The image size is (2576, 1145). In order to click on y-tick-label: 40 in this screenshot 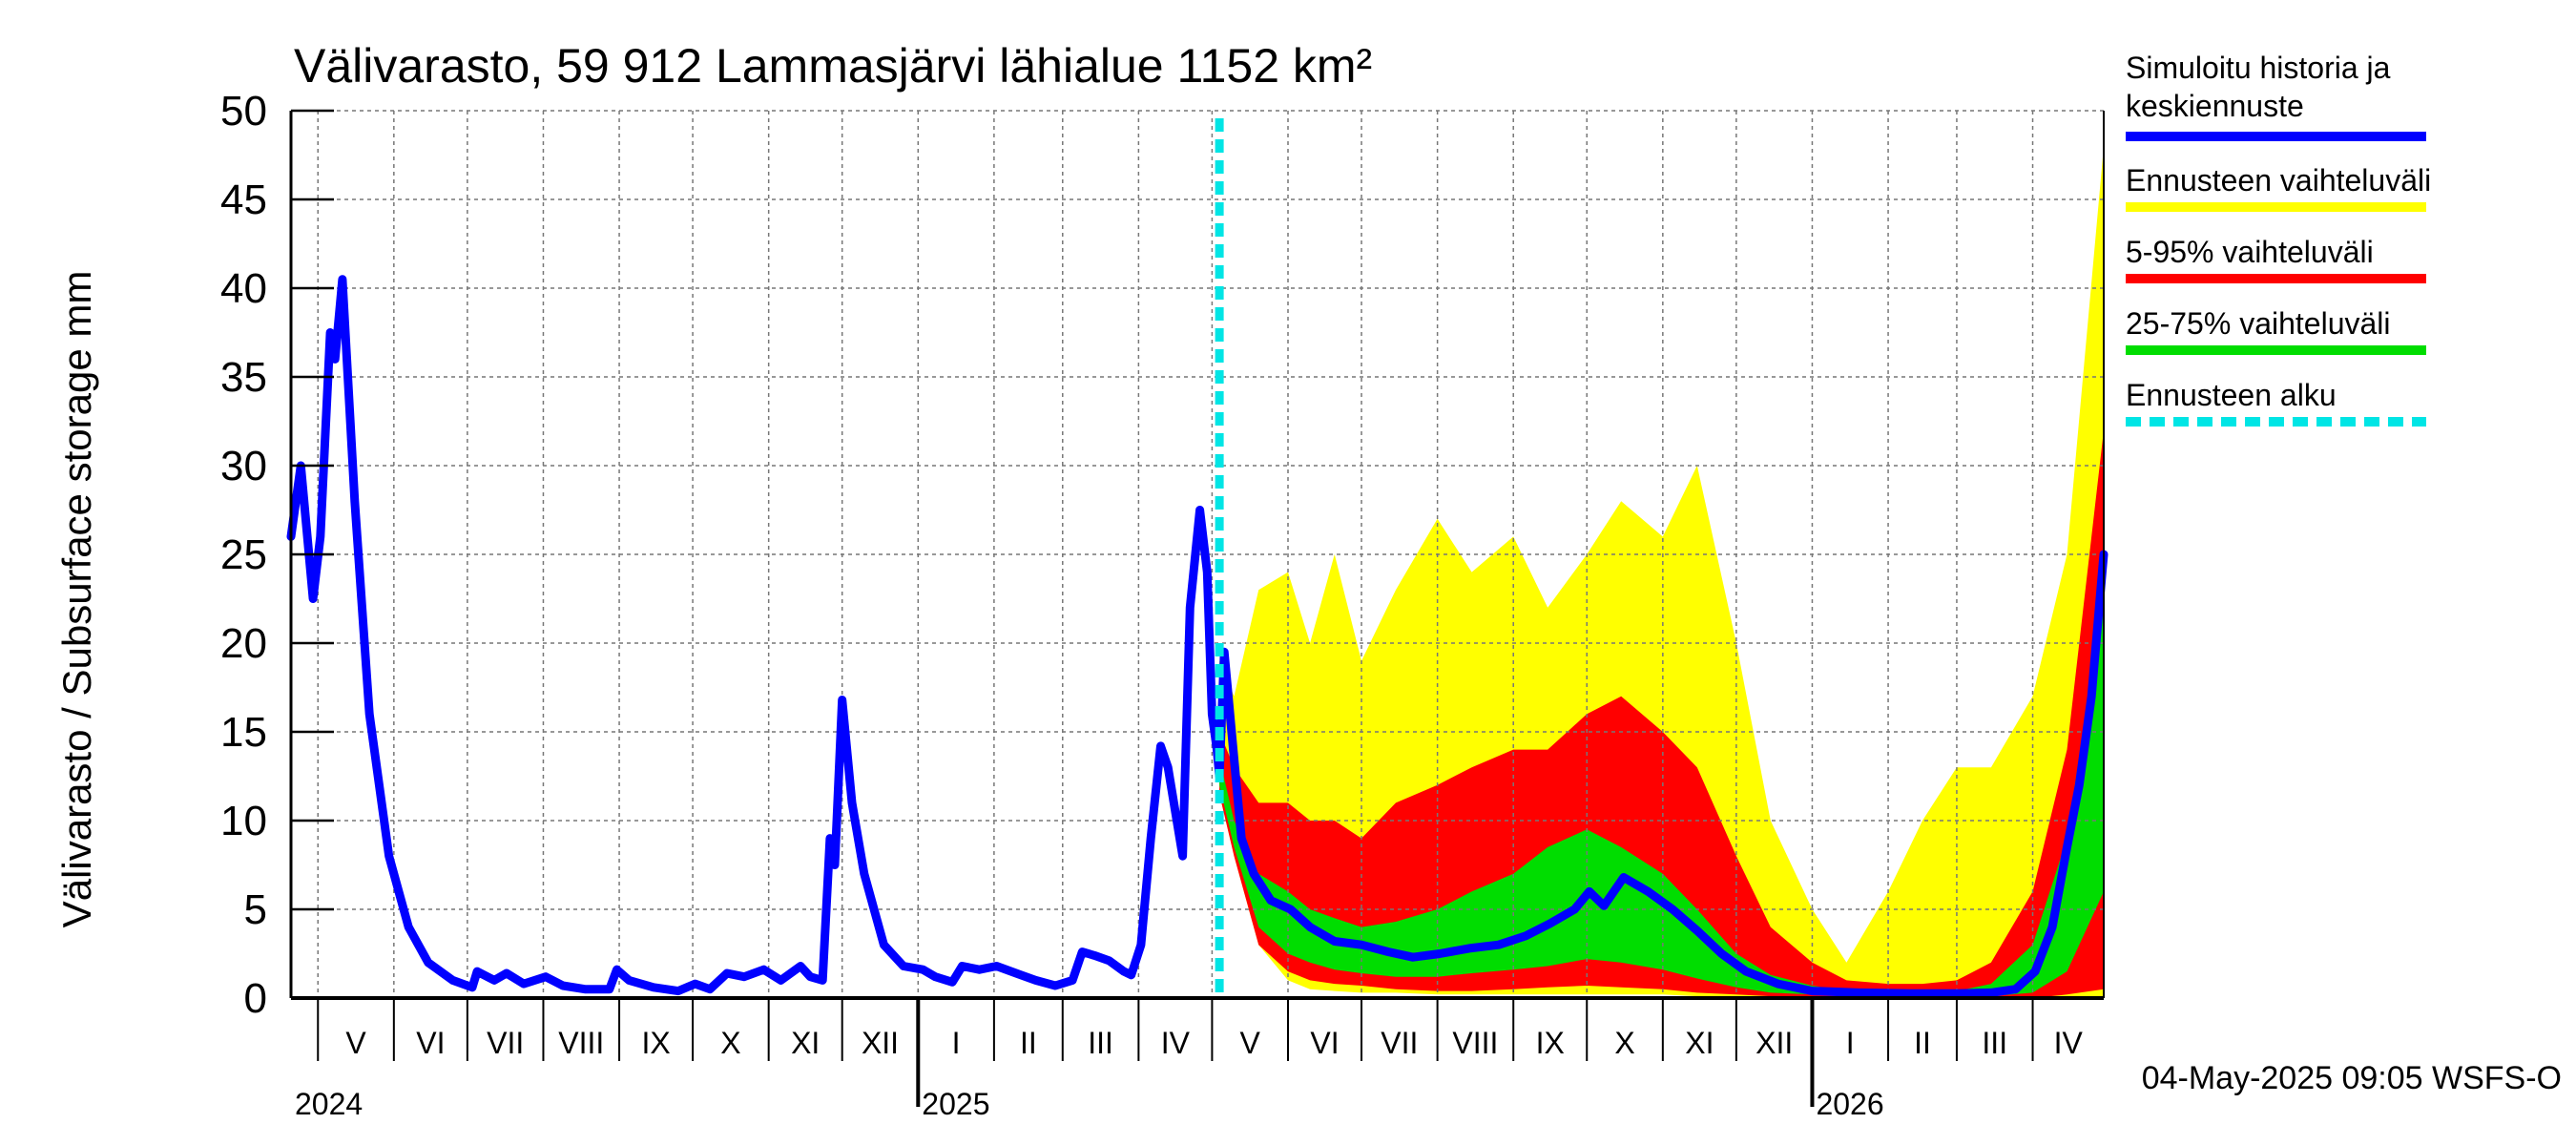, I will do `click(243, 288)`.